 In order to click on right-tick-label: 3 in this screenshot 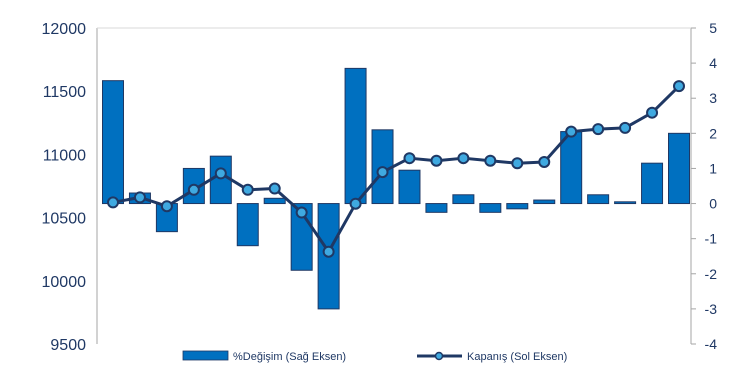, I will do `click(713, 98)`.